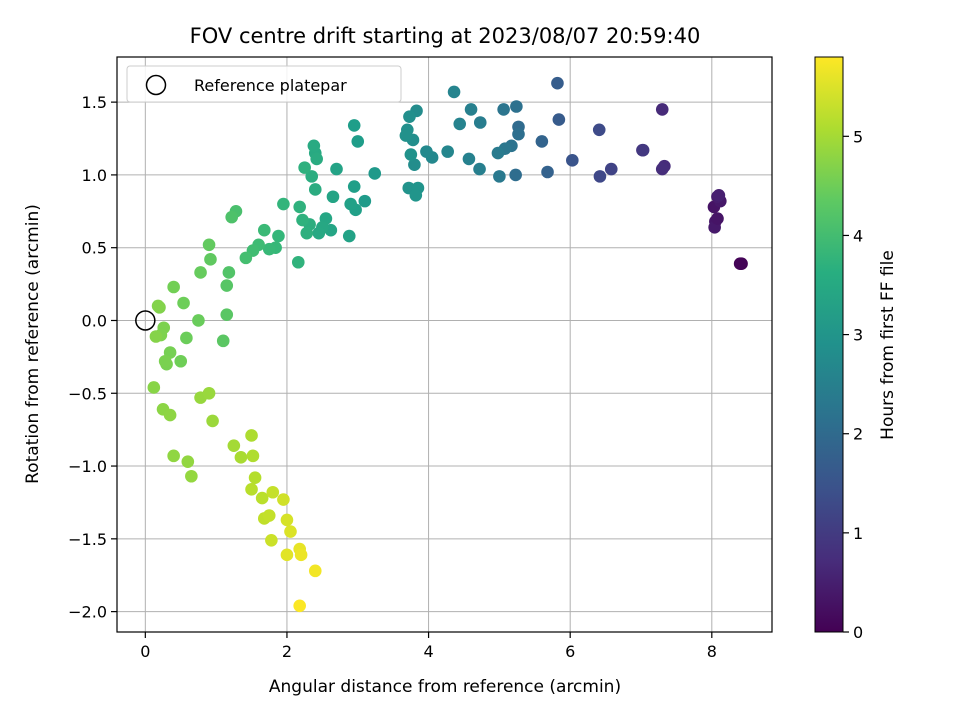 The image size is (960, 720). I want to click on colorbar-tick-label: 5, so click(858, 136).